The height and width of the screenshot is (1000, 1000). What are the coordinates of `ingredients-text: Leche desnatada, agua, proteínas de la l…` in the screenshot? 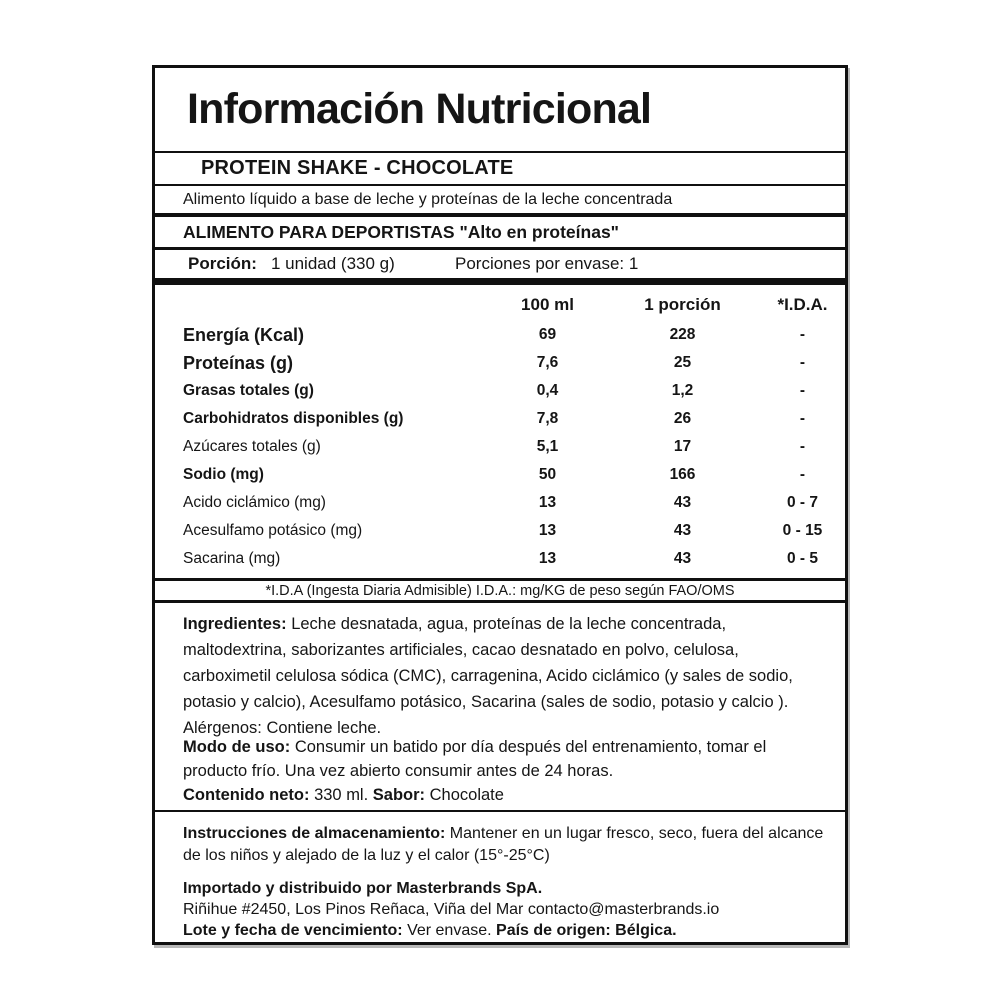 It's located at (488, 676).